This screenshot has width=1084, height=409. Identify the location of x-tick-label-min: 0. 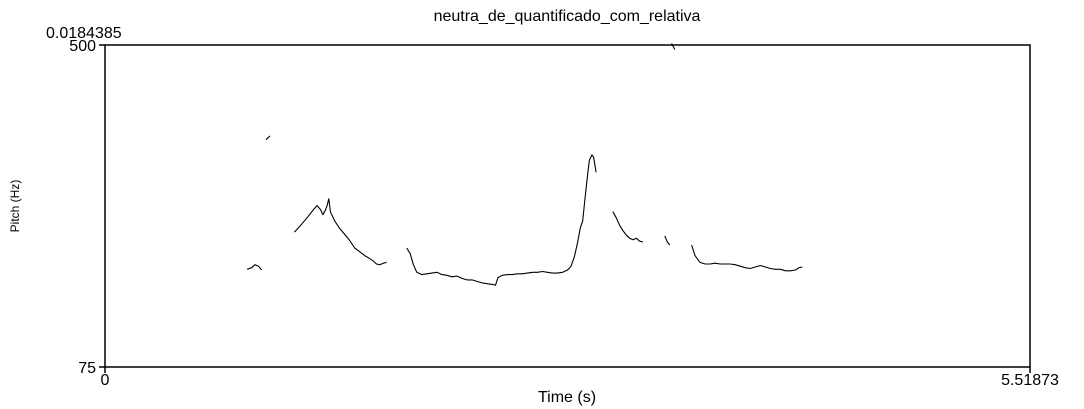
(105, 380).